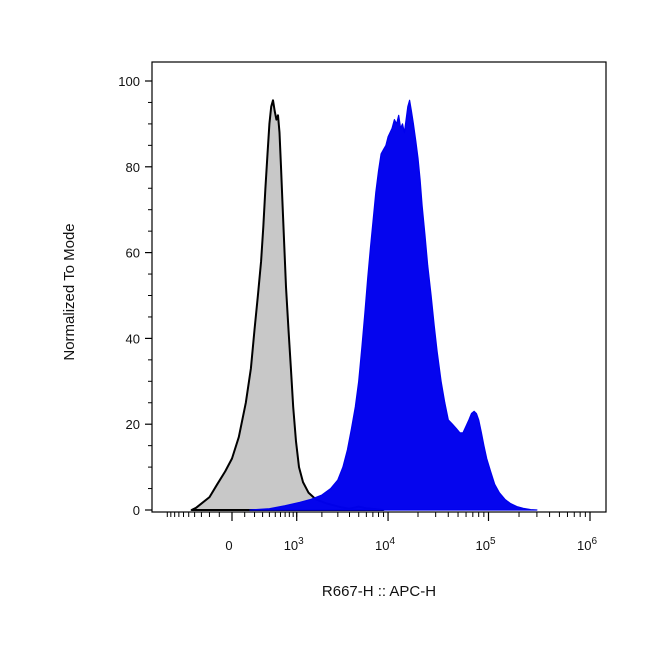  I want to click on x-tick-label: 10⁴, so click(385, 544).